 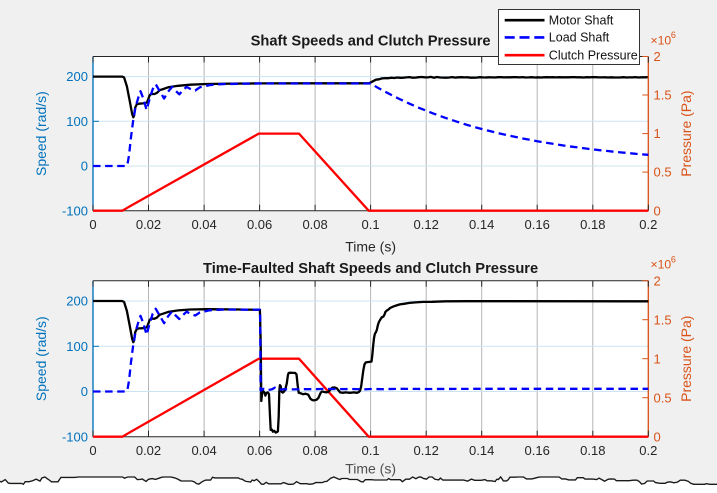 What do you see at coordinates (579, 38) in the screenshot?
I see `svg-text: Load Shaft` at bounding box center [579, 38].